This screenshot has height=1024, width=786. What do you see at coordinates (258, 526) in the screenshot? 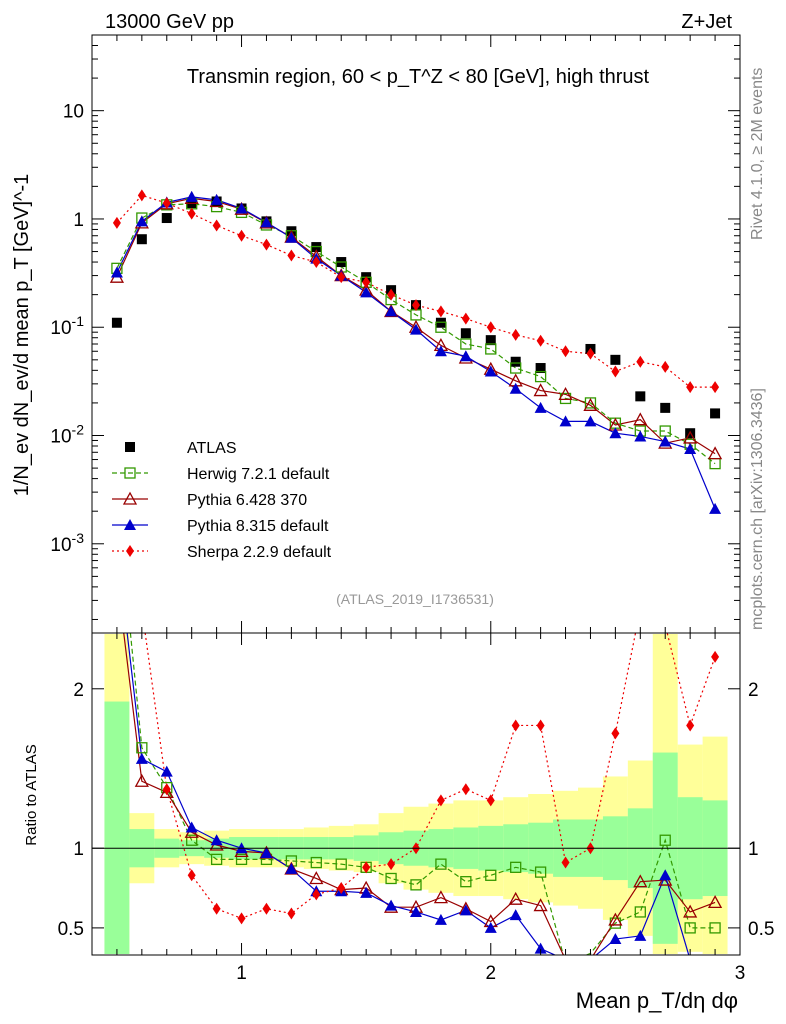
I see `legend-label-3: Pythia 8.315 default` at bounding box center [258, 526].